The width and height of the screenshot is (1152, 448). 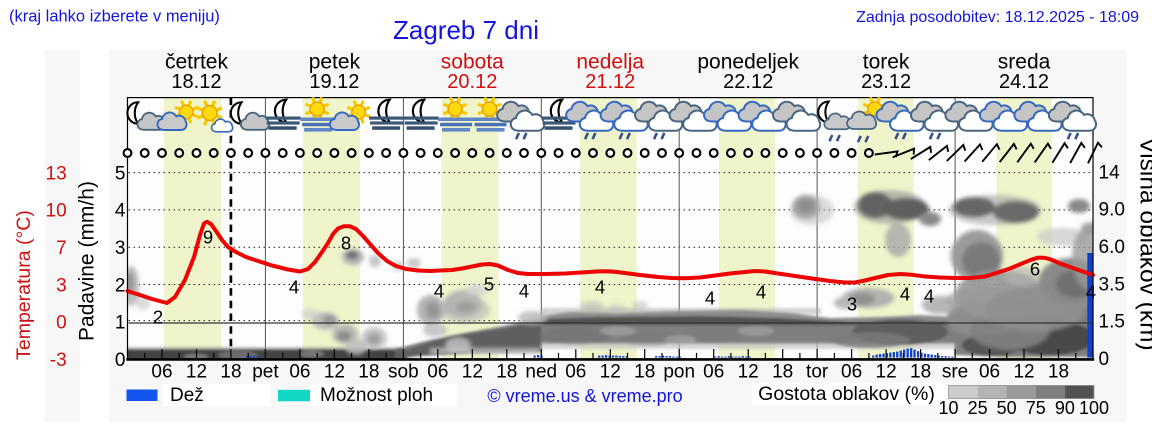 What do you see at coordinates (1110, 172) in the screenshot?
I see `svg-text: 14` at bounding box center [1110, 172].